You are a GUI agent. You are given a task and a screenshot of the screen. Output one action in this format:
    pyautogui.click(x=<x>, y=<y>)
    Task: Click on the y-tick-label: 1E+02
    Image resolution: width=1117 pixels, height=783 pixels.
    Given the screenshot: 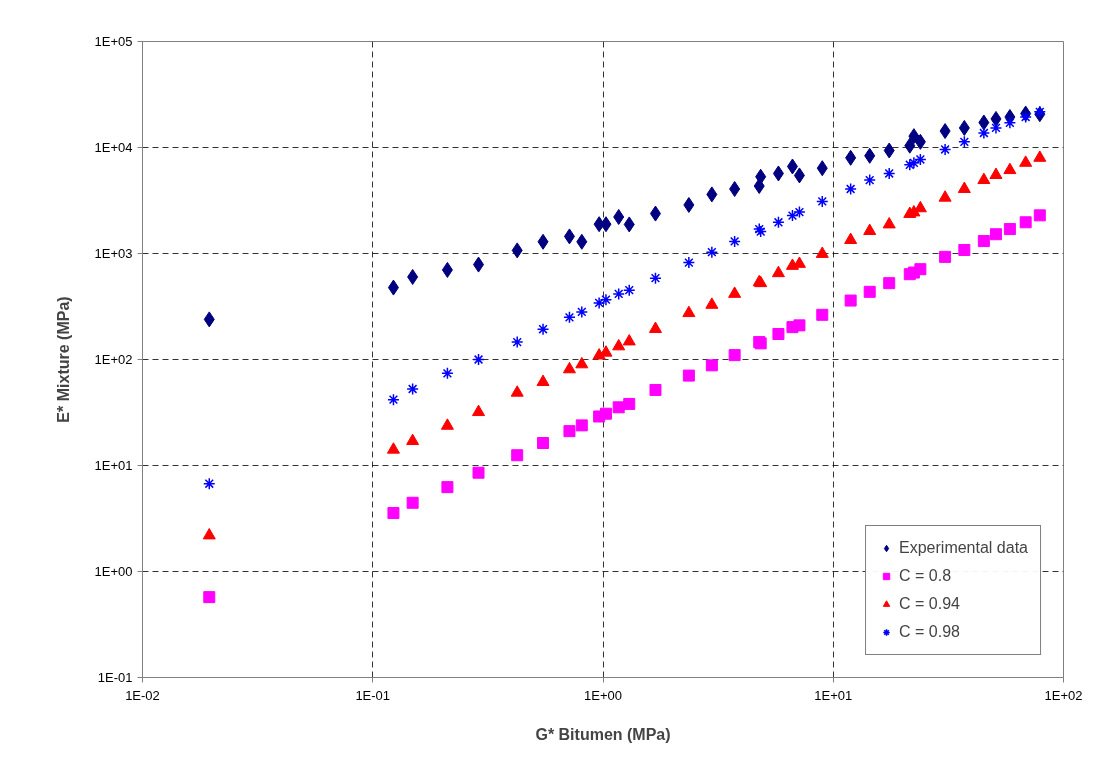 What is the action you would take?
    pyautogui.click(x=113, y=359)
    